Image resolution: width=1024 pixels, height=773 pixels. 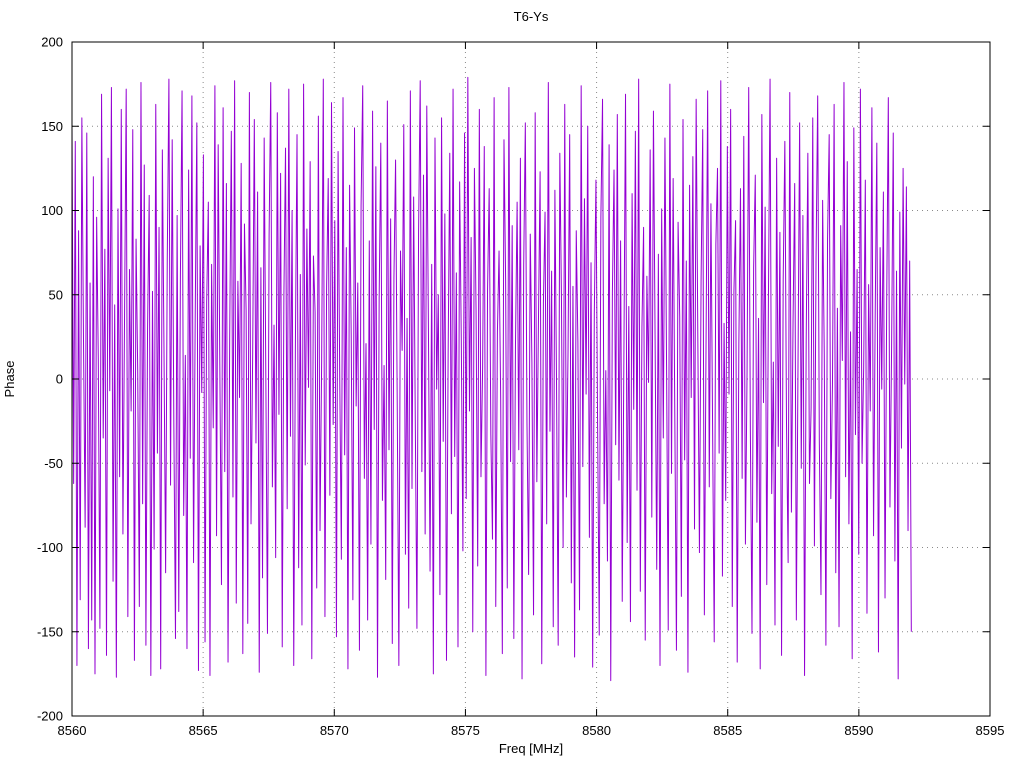 I want to click on x-tick-label: 8585, so click(x=727, y=730).